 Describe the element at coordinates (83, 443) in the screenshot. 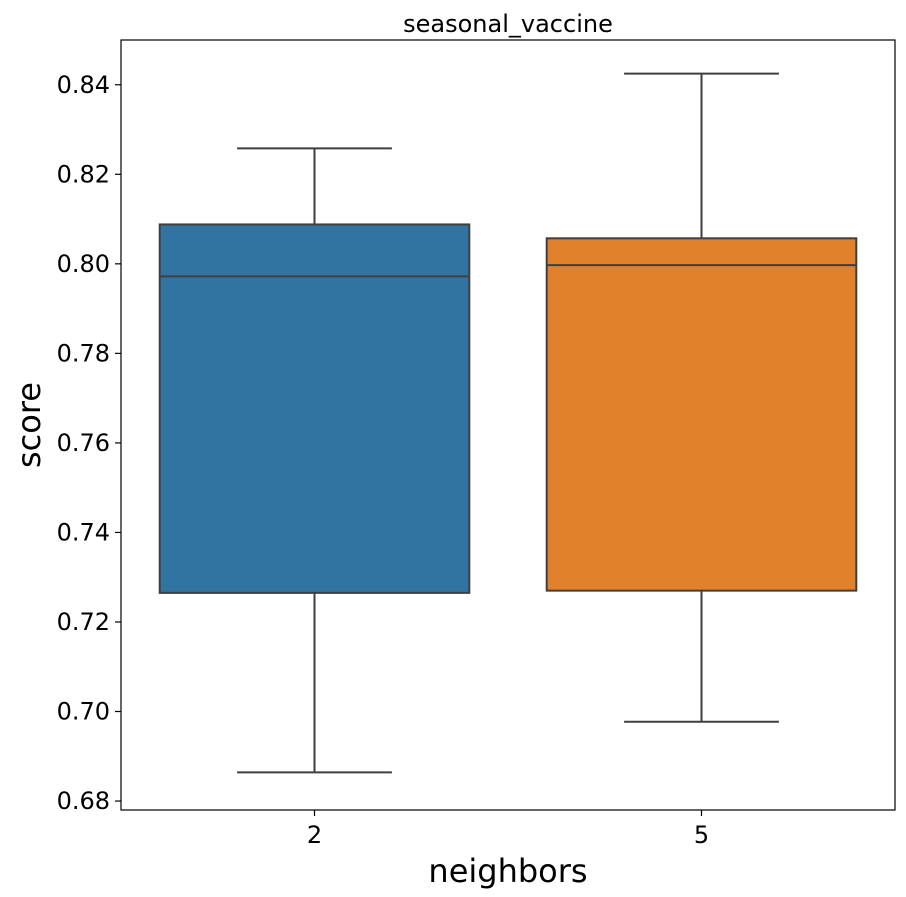

I see `y-tick-label: 0.76` at that location.